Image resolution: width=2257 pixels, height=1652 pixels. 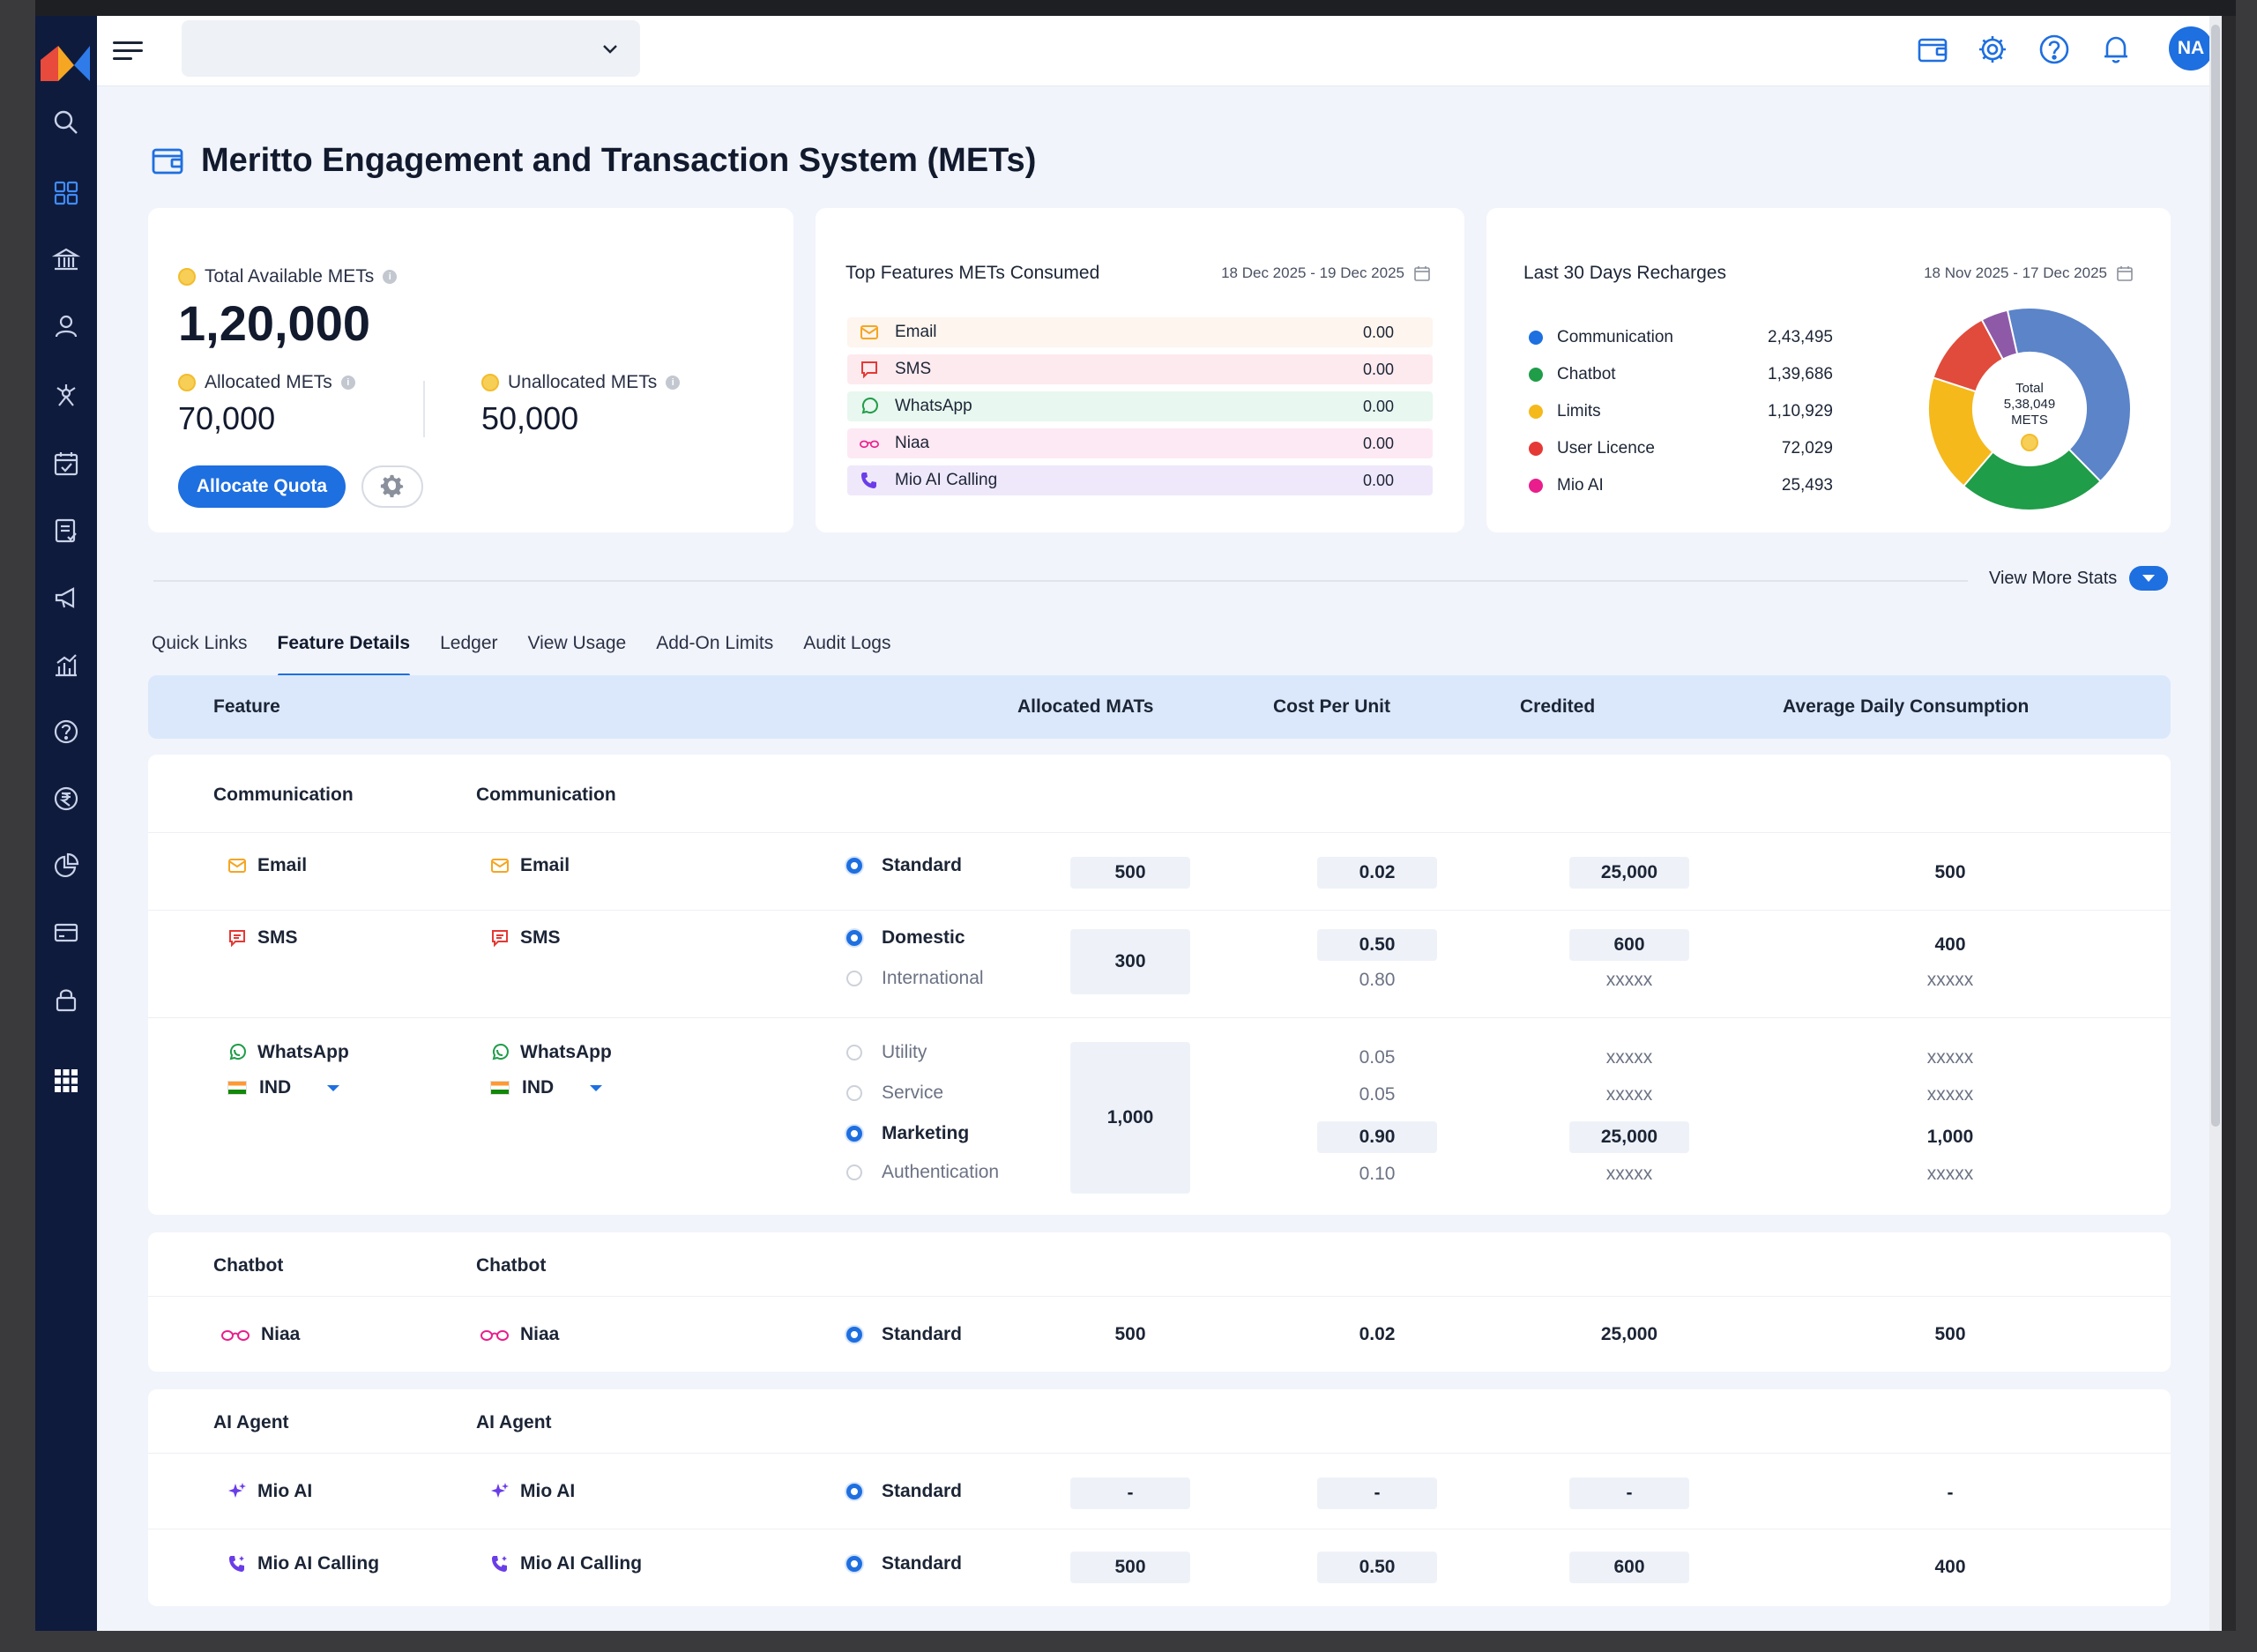 What do you see at coordinates (262, 486) in the screenshot?
I see `allocate-quota-button: Allocate Quota` at bounding box center [262, 486].